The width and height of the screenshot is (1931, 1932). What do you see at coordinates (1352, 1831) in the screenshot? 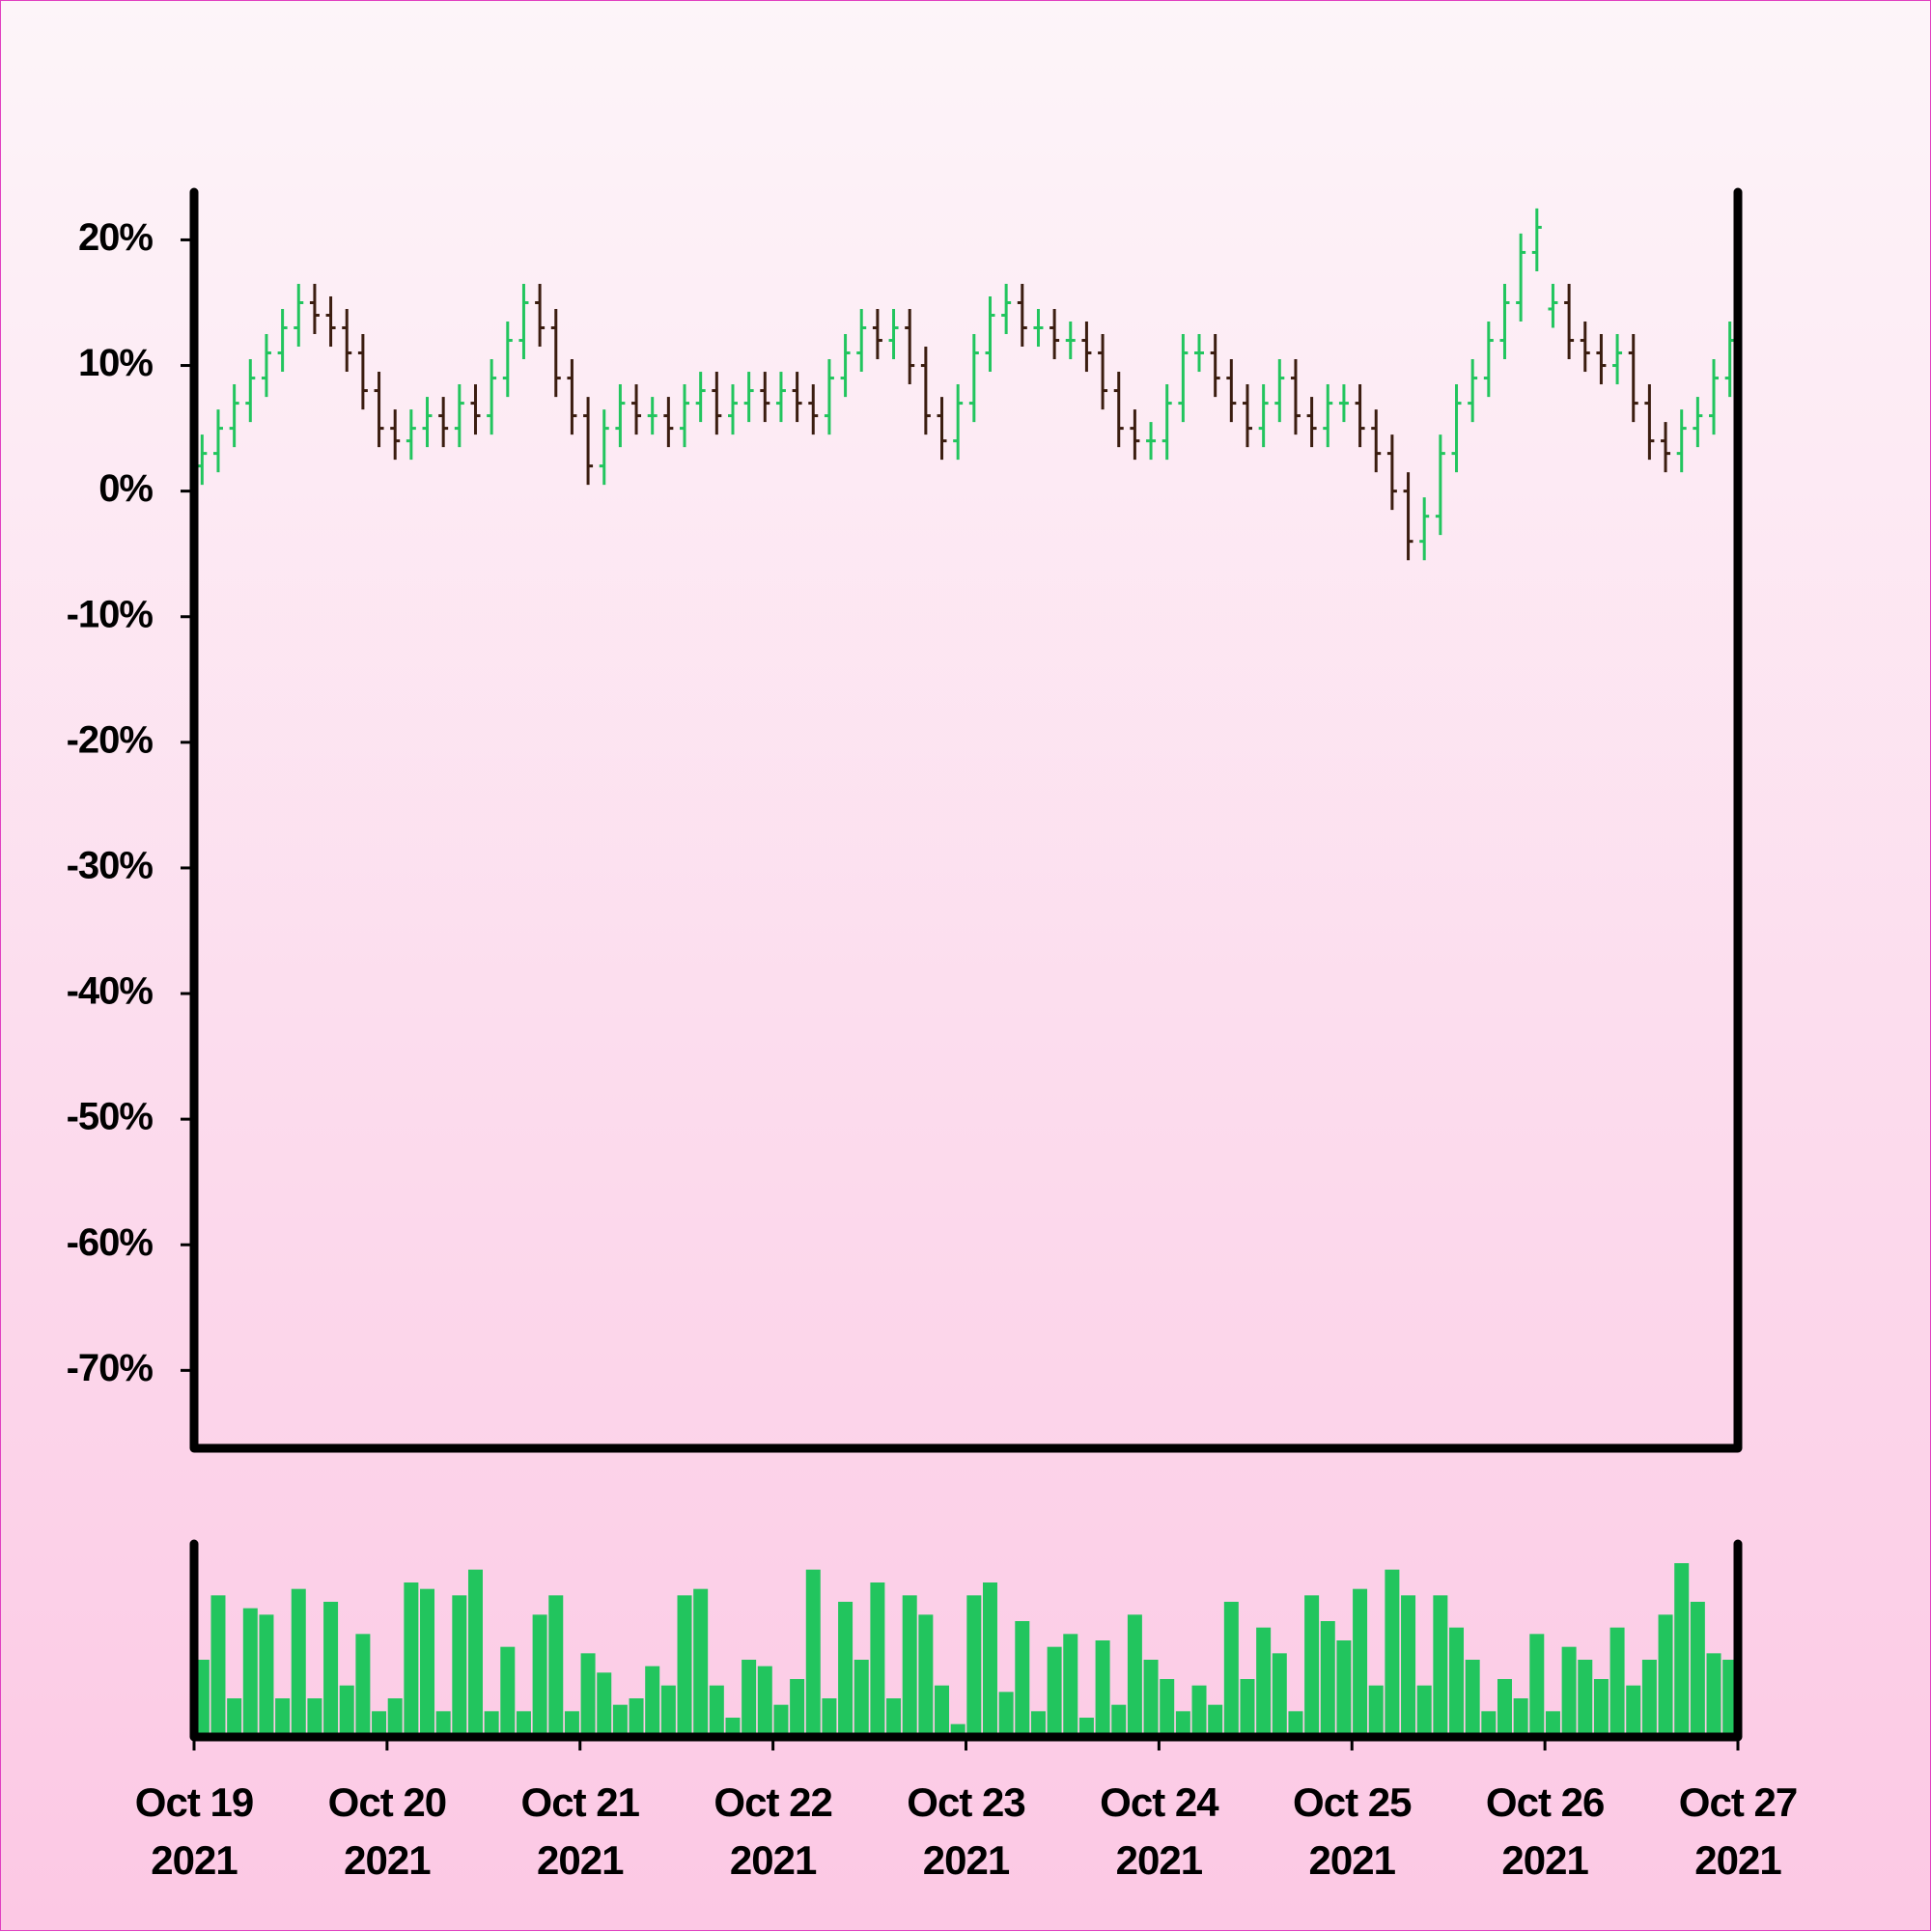
I see `x-tick-label: Oct 25 2021` at bounding box center [1352, 1831].